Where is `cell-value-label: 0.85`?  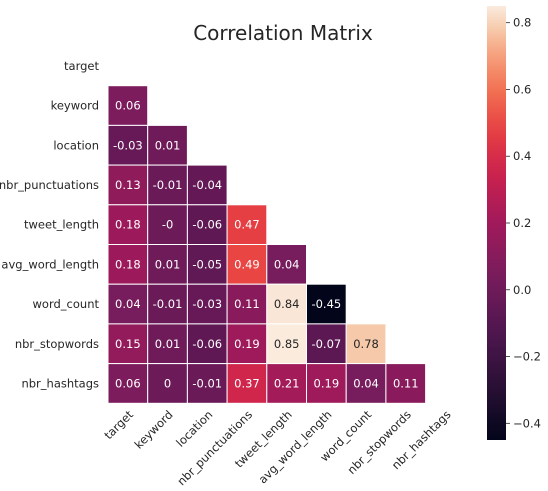
cell-value-label: 0.85 is located at coordinates (287, 344).